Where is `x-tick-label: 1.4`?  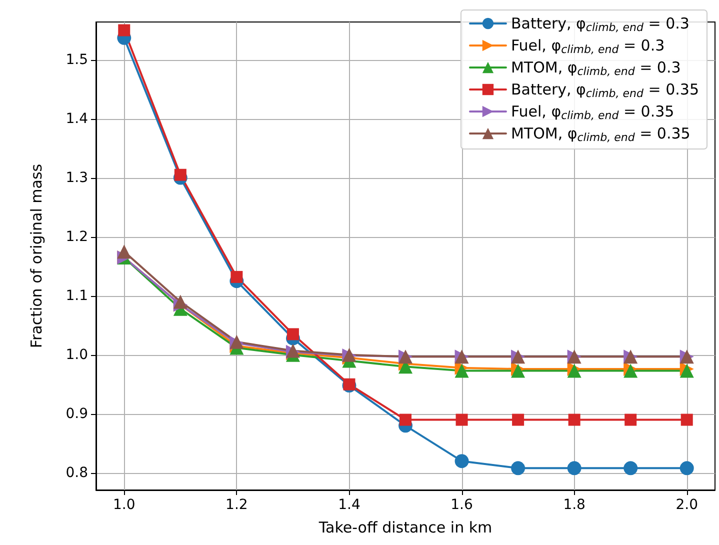
x-tick-label: 1.4 is located at coordinates (349, 505).